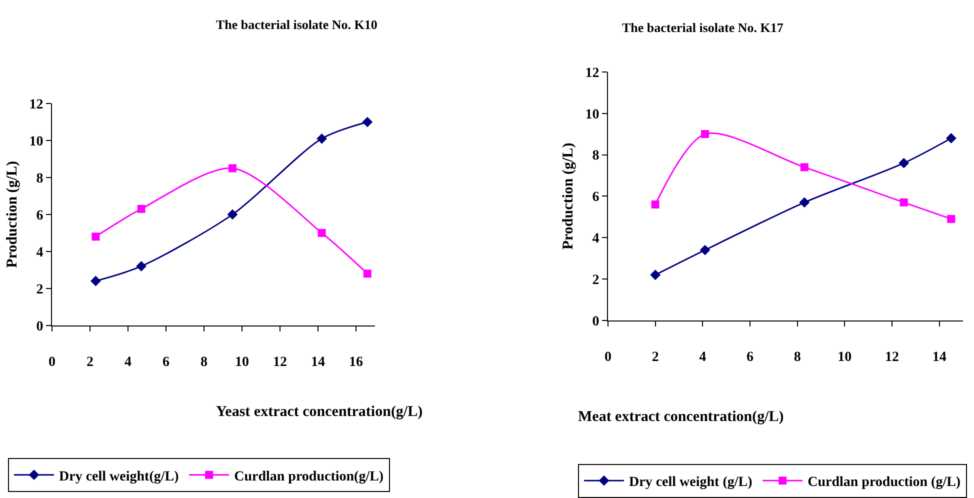 This screenshot has width=974, height=498. I want to click on x-tick-label: 16, so click(356, 362).